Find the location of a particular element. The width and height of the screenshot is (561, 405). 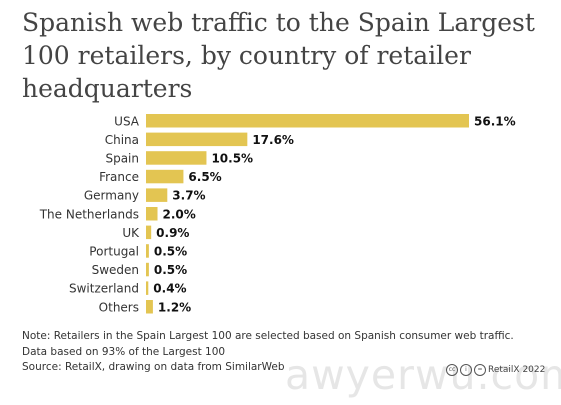

value-label: 0.9% is located at coordinates (172, 233).